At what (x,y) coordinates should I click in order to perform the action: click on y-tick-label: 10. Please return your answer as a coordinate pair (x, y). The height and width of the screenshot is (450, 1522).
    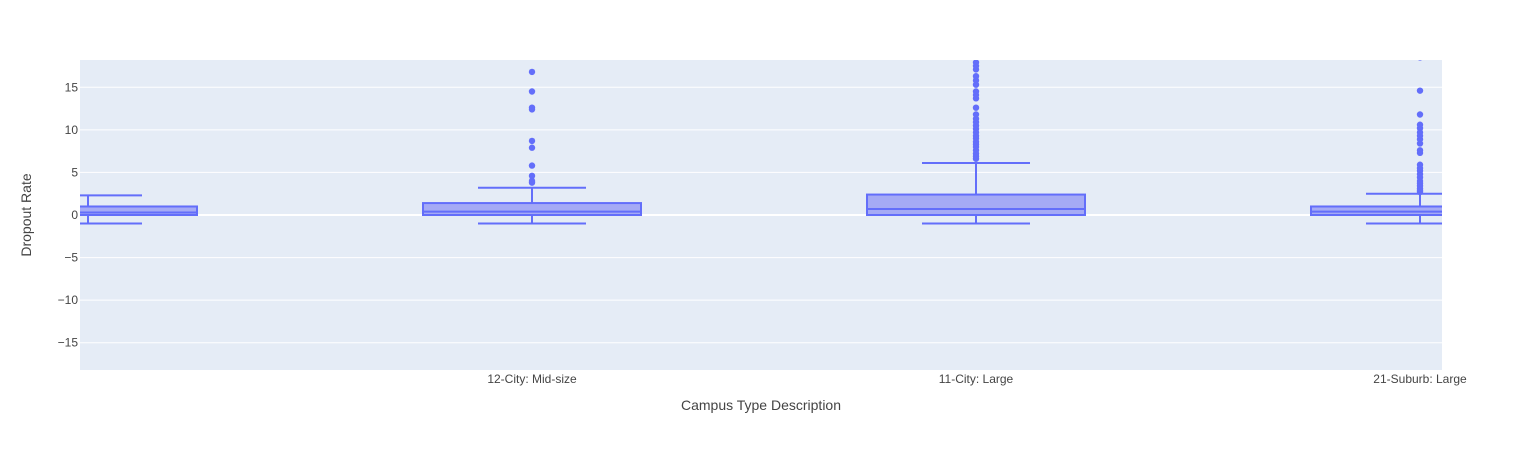
    Looking at the image, I should click on (72, 130).